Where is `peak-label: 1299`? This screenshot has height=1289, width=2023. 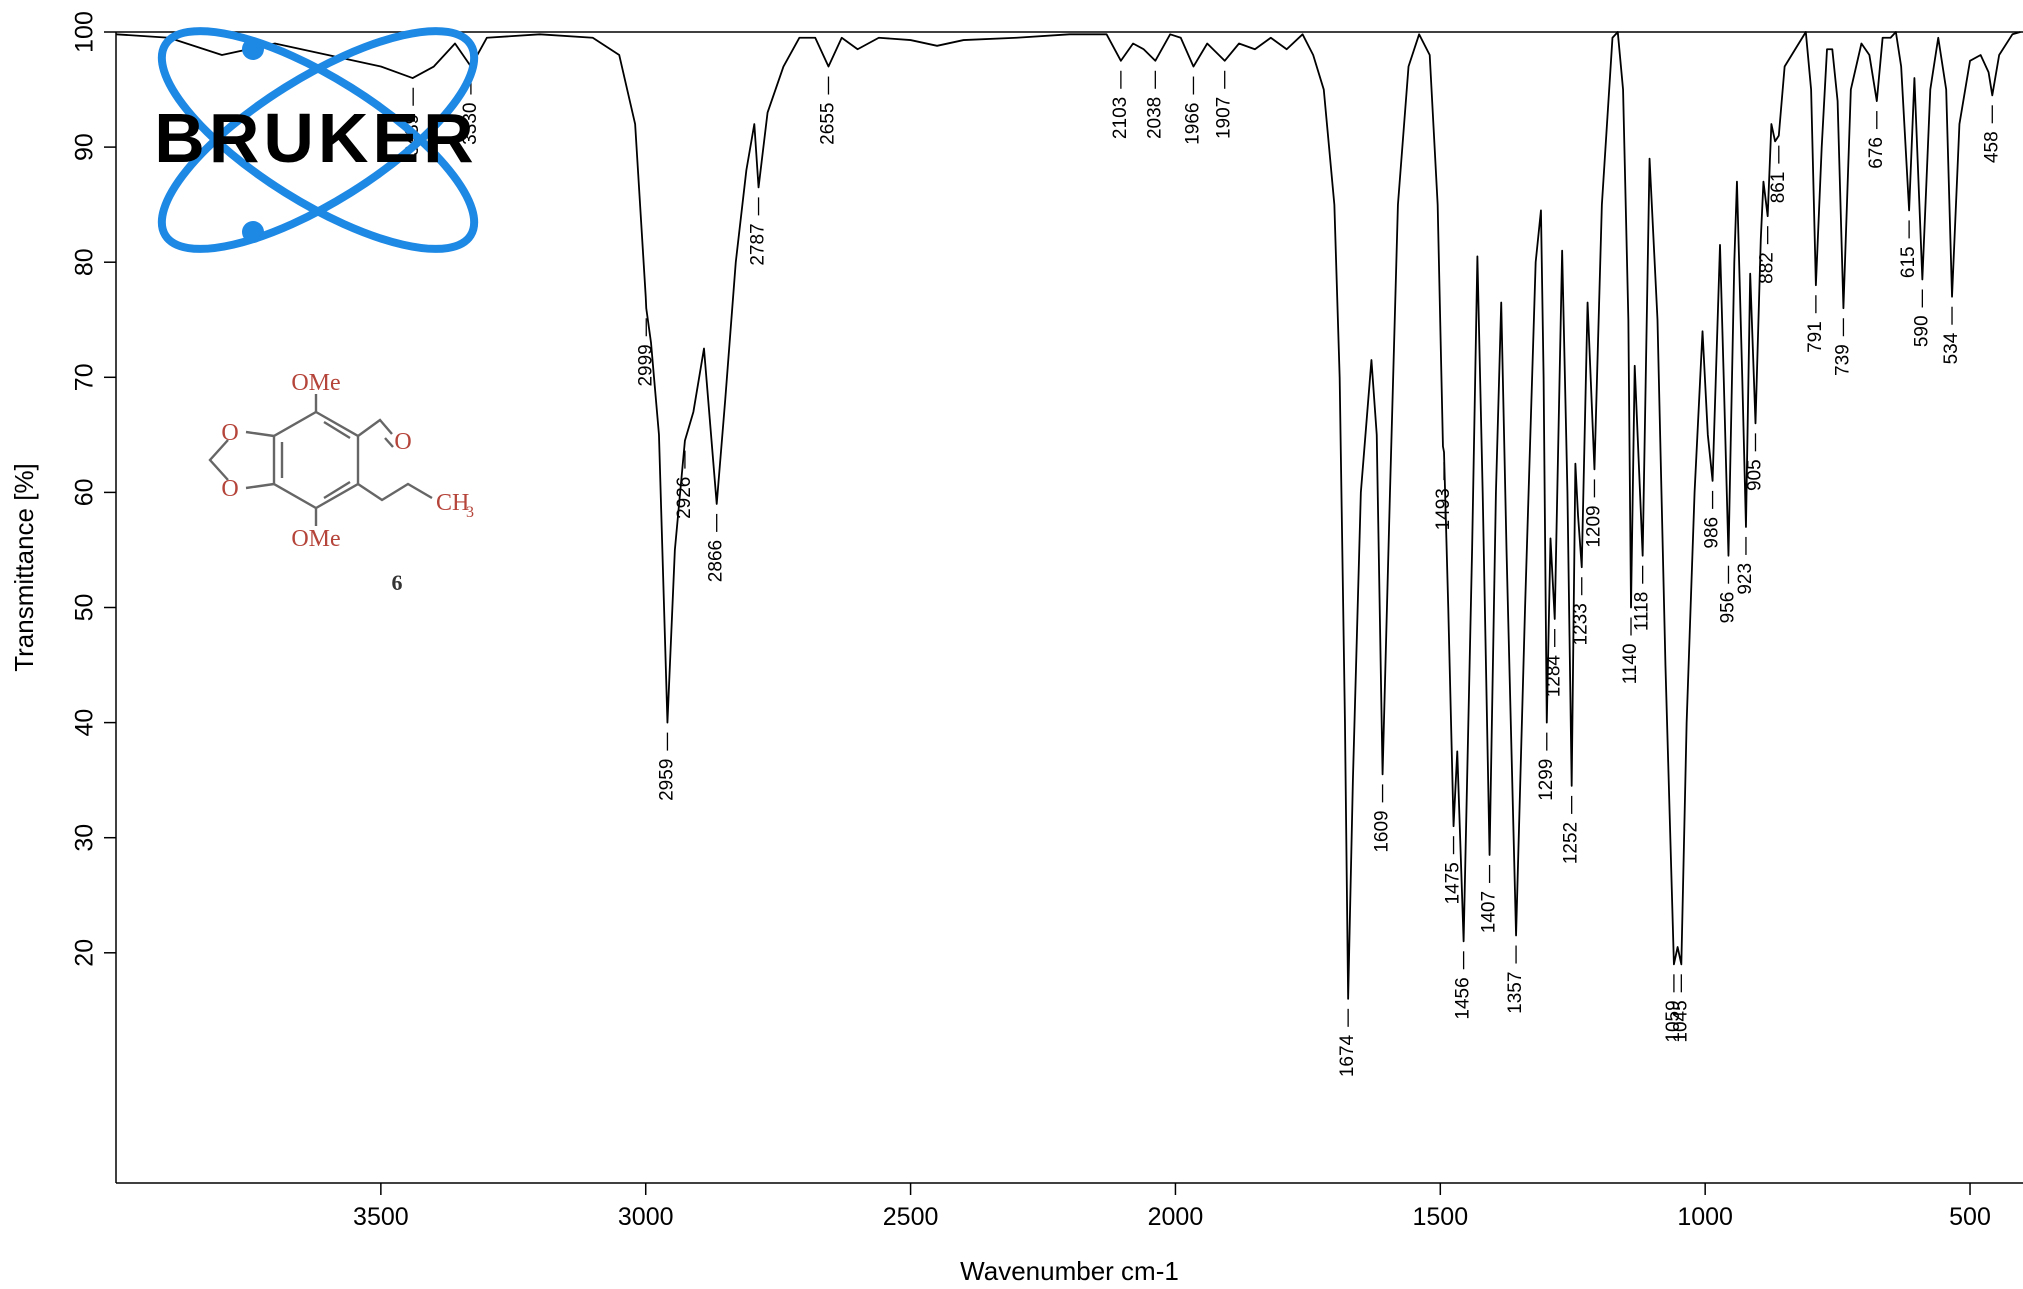
peak-label: 1299 is located at coordinates (1546, 780).